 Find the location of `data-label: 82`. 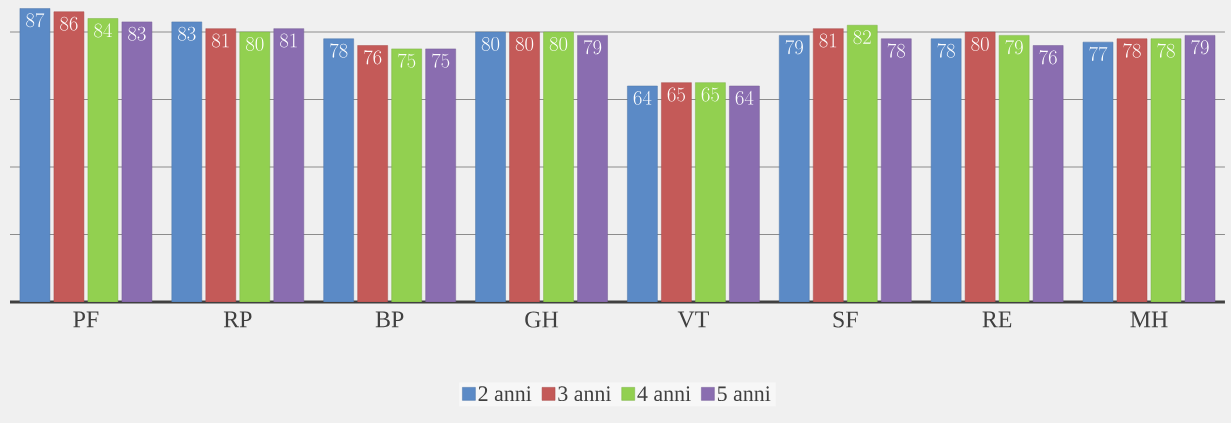

data-label: 82 is located at coordinates (862, 37).